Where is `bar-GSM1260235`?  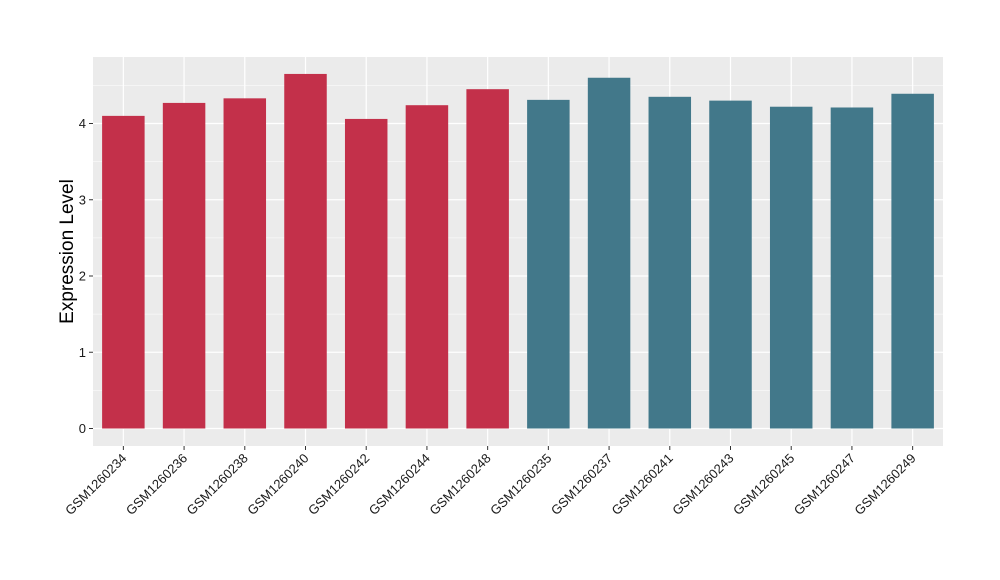 bar-GSM1260235 is located at coordinates (548, 264).